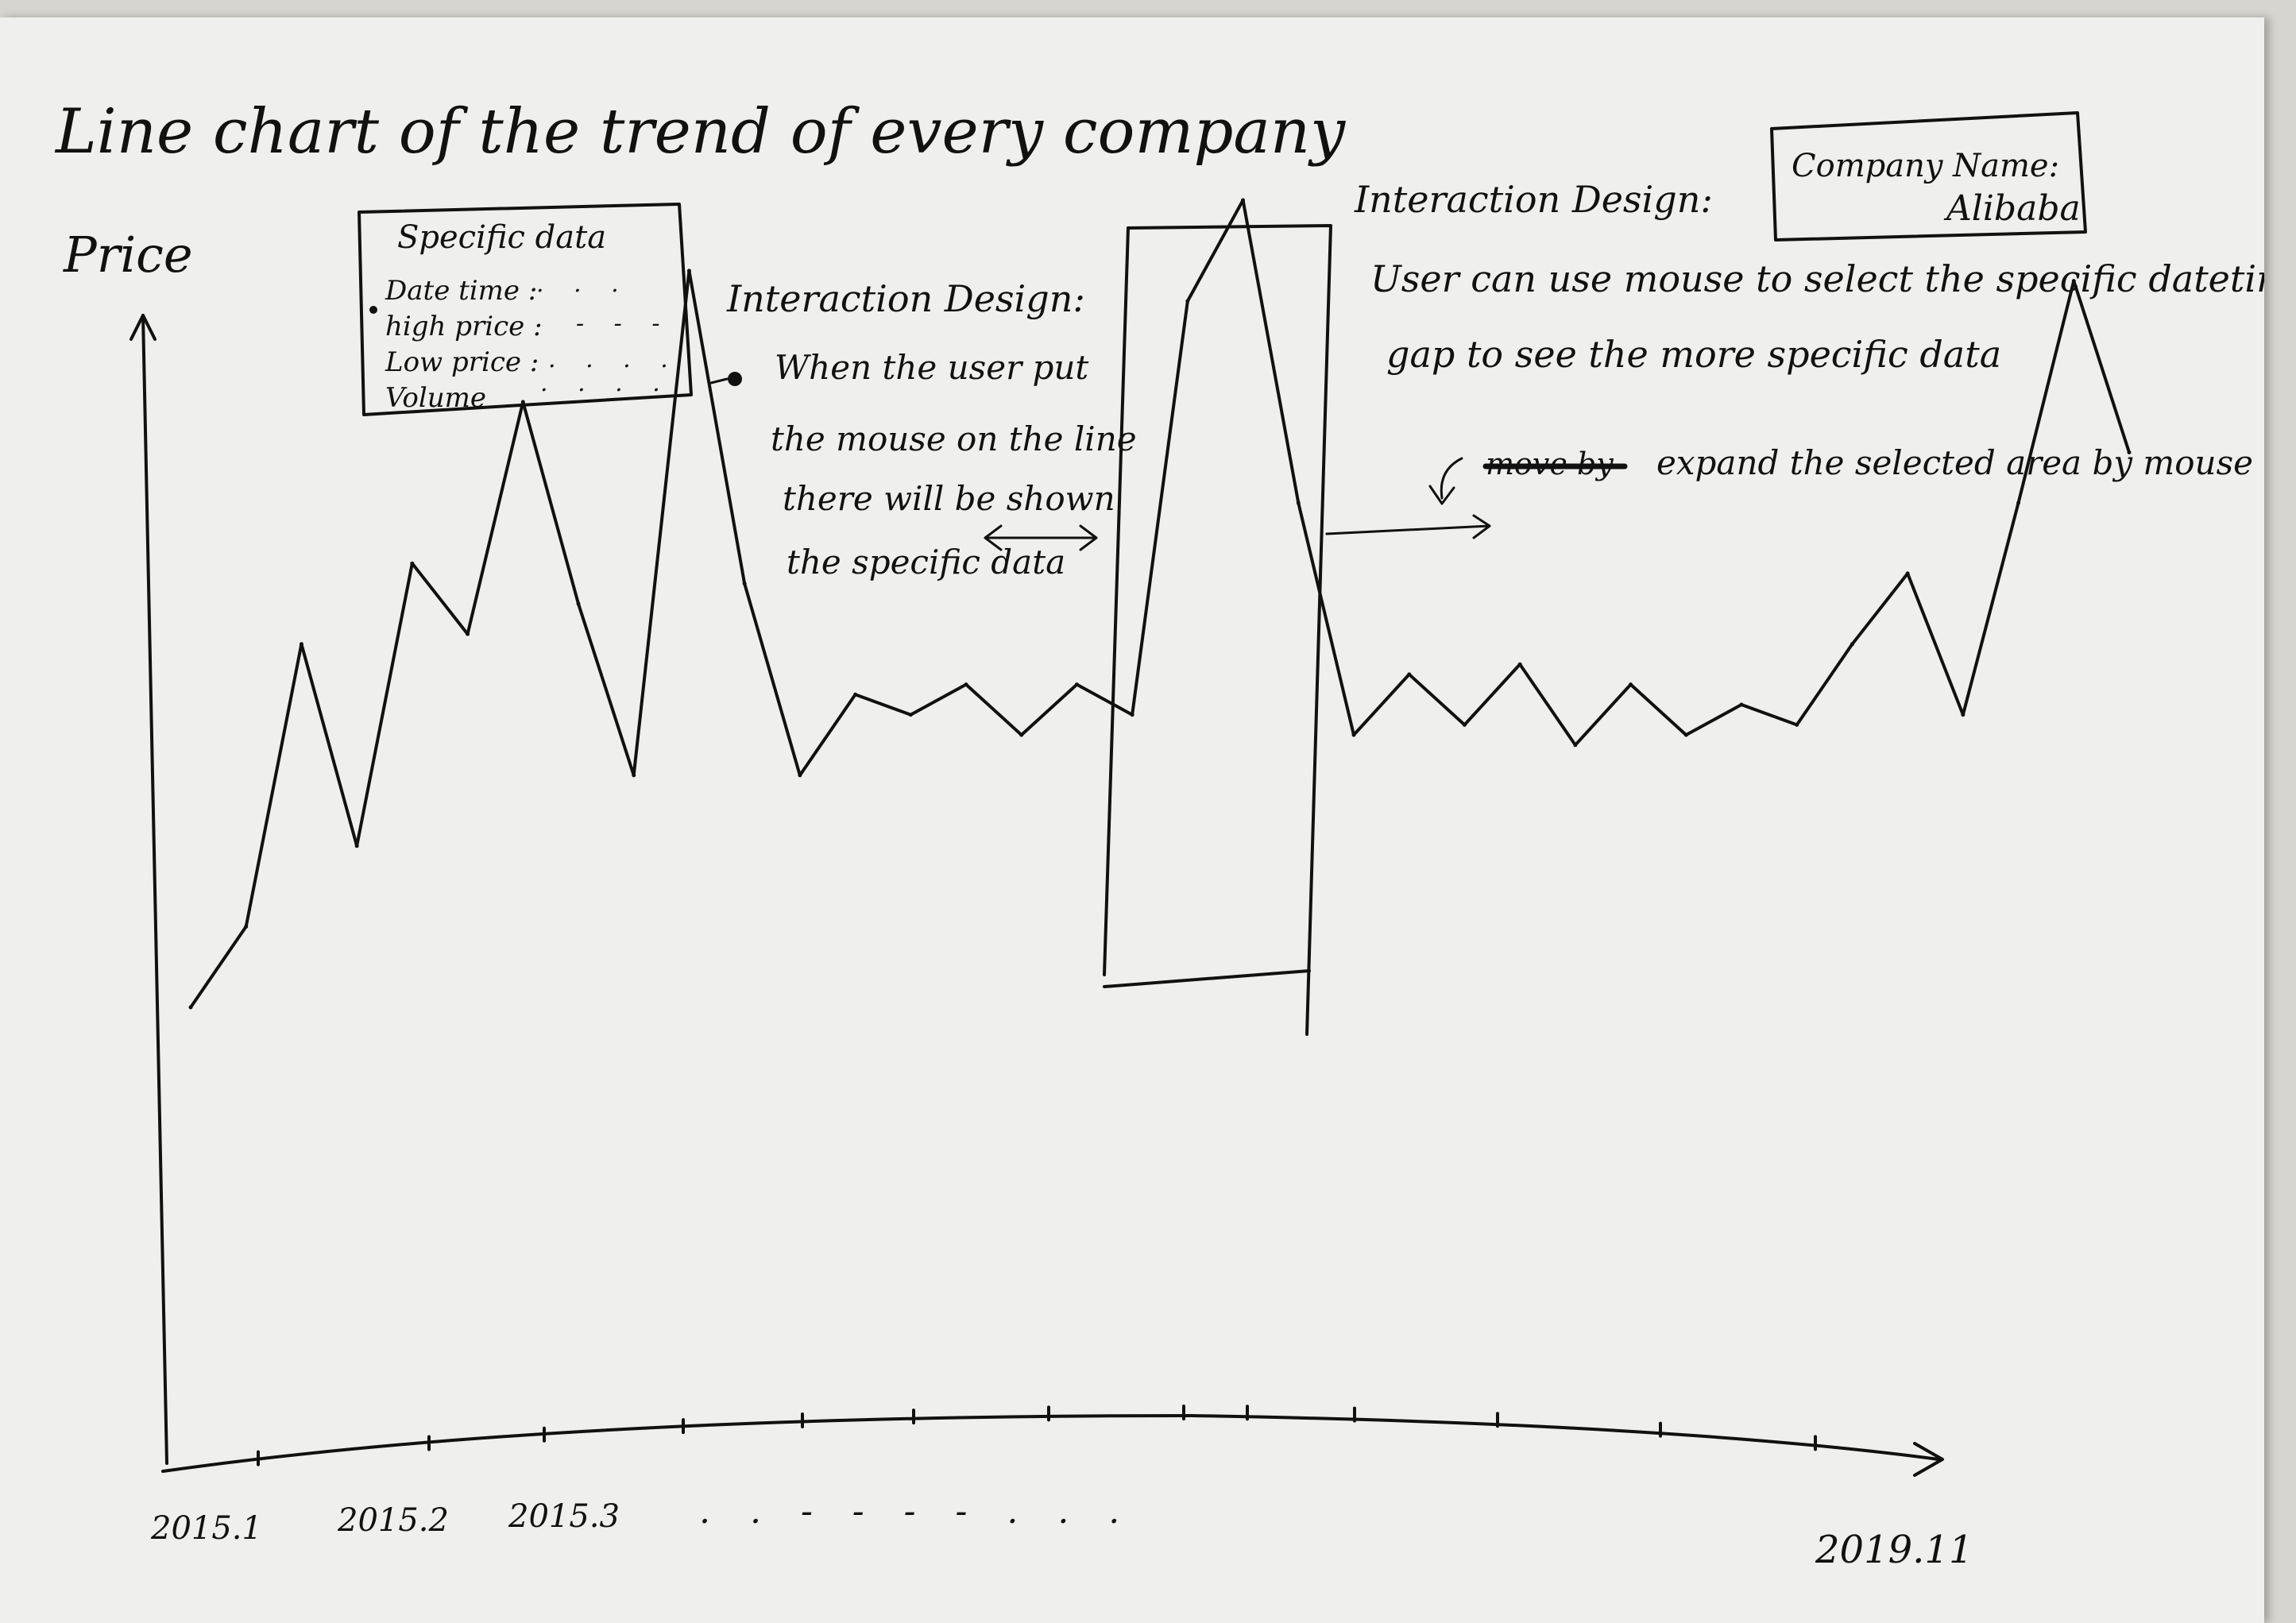 The width and height of the screenshot is (2296, 1623). Describe the element at coordinates (1693, 354) in the screenshot. I see `note-line: gap to see the more specific data` at that location.